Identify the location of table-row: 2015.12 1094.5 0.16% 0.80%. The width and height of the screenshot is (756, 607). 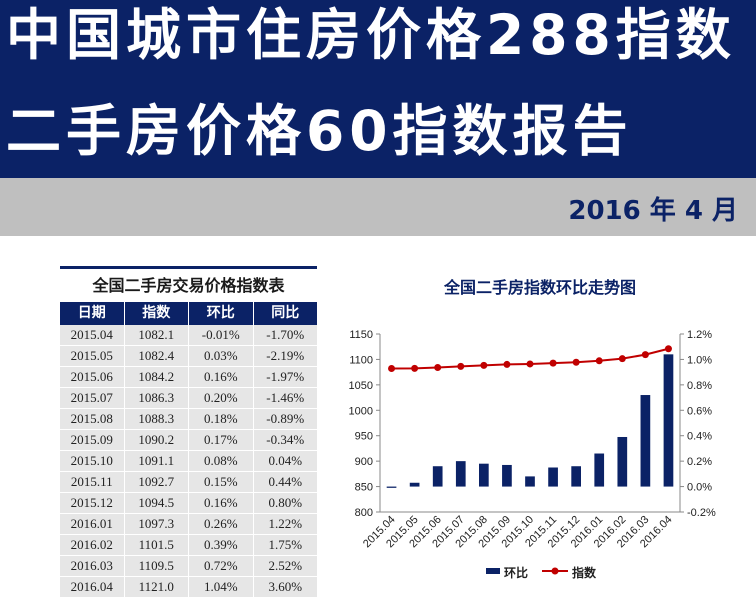
(188, 503).